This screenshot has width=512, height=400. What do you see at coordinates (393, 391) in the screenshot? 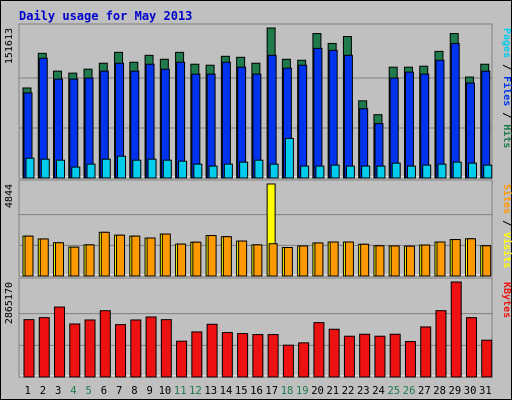
I see `x-tick-label: 25` at bounding box center [393, 391].